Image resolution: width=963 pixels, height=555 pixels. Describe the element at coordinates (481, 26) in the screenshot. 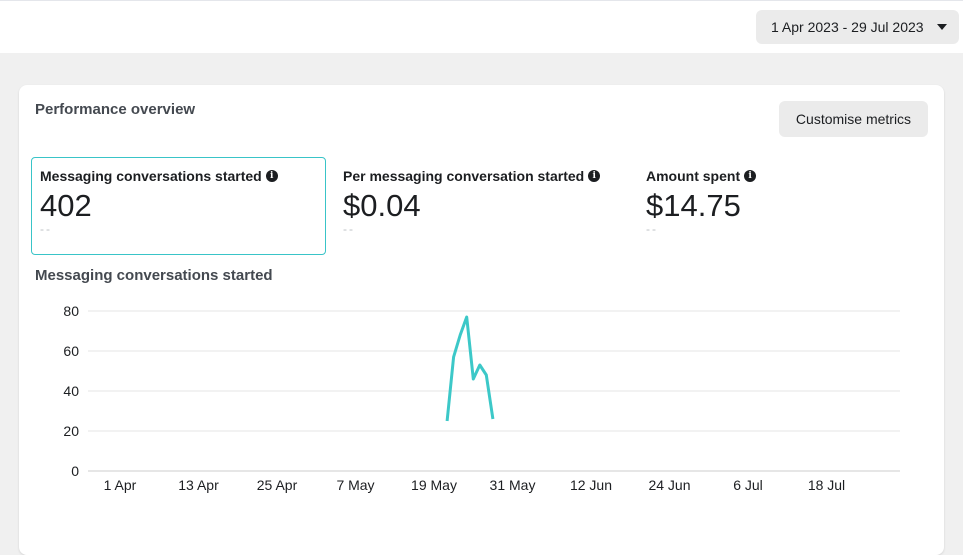

I see `top-bar: 1 Apr 2023 - 29 Jul 2023` at that location.